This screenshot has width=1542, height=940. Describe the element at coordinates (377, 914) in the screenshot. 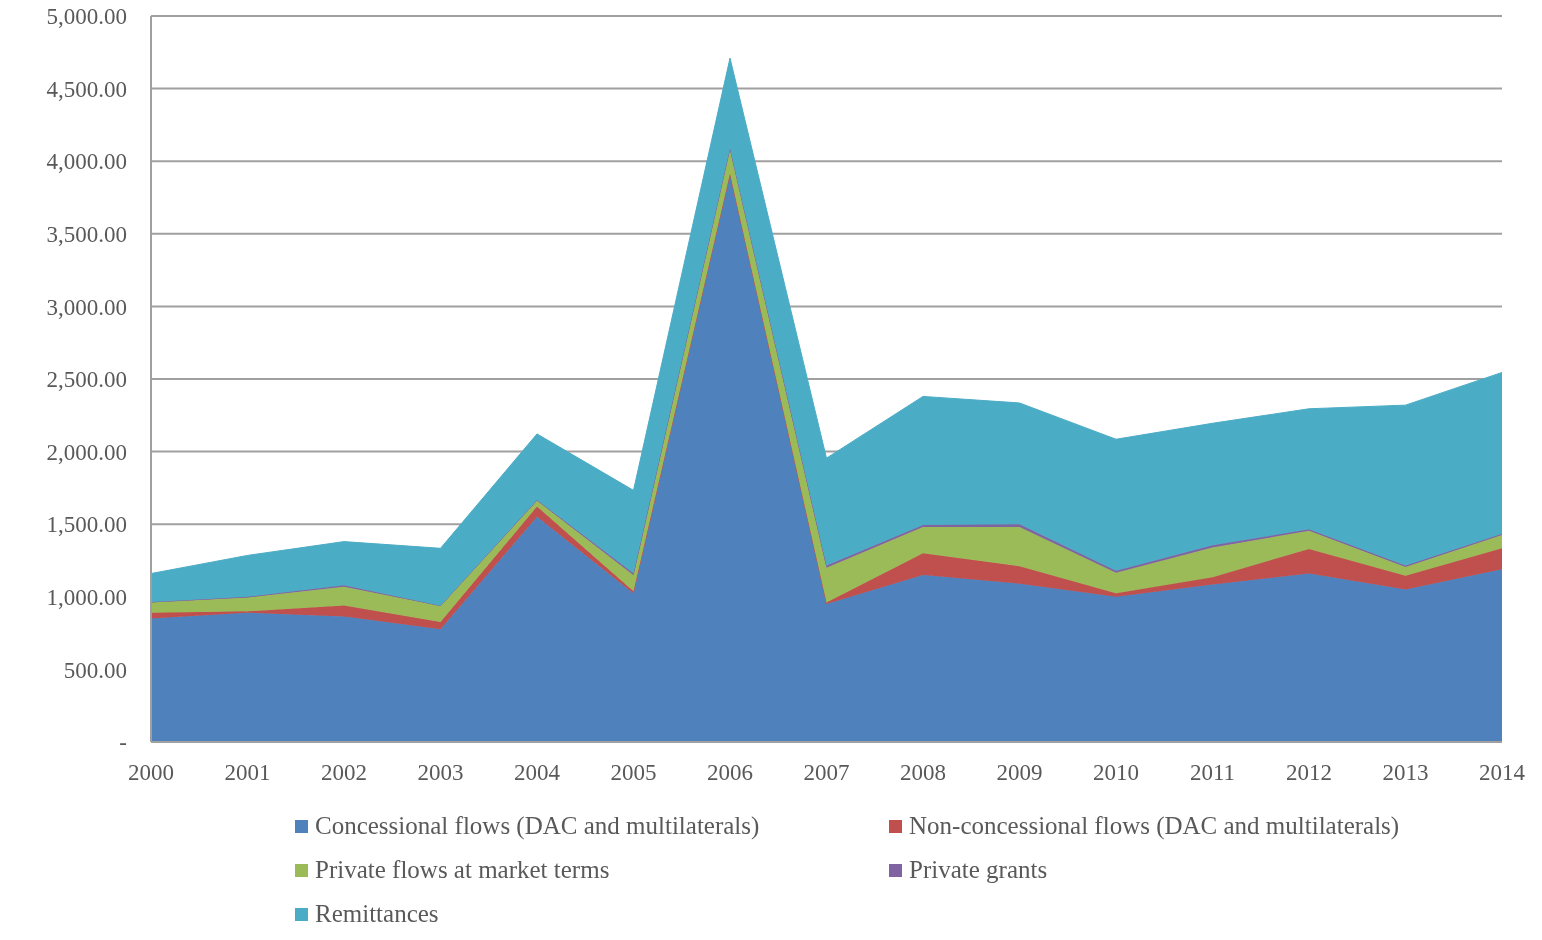

I see `legend-label: Remittances` at that location.